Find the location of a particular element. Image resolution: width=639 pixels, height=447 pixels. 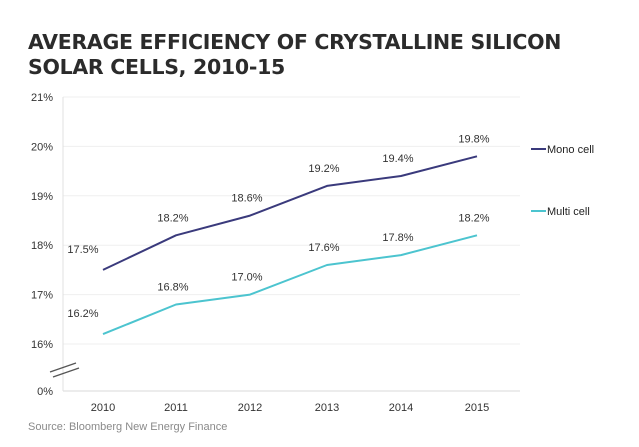

x-tick-label: 2013 is located at coordinates (327, 408).